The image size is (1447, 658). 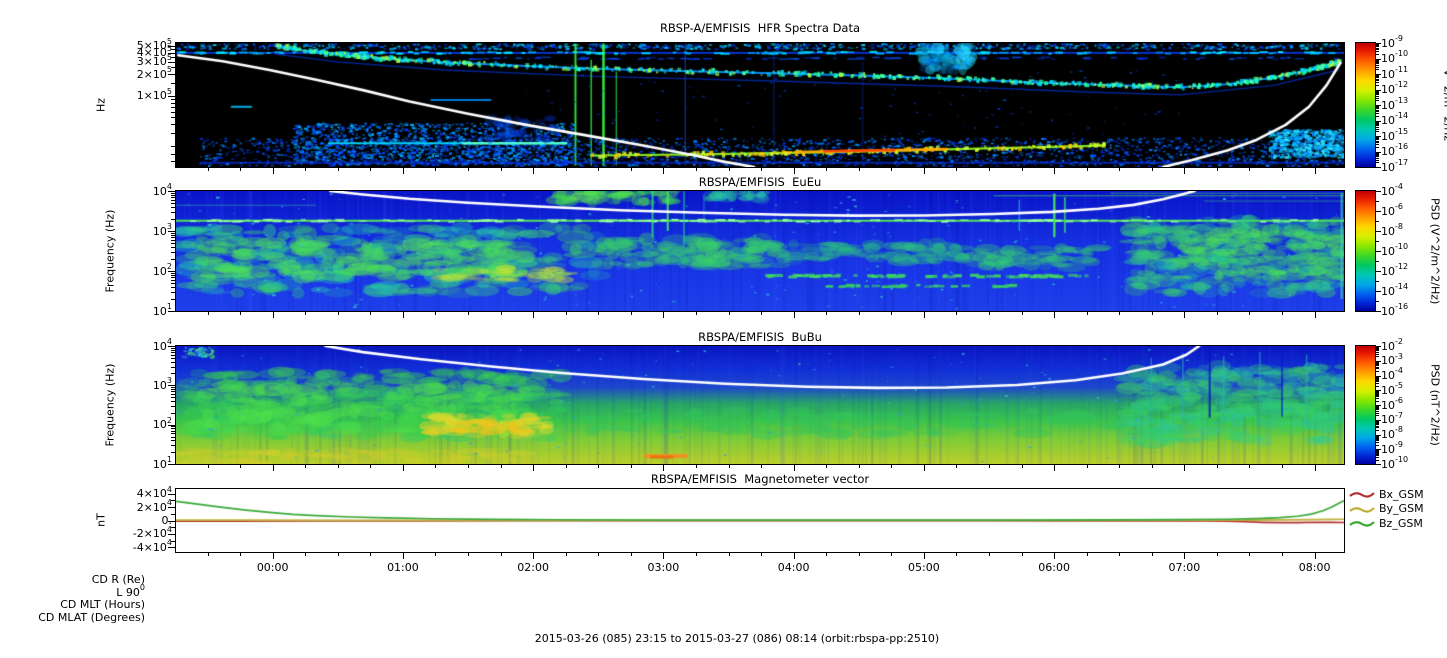 I want to click on colorbar-tick-label: 10⁻¹², so click(x=1395, y=88).